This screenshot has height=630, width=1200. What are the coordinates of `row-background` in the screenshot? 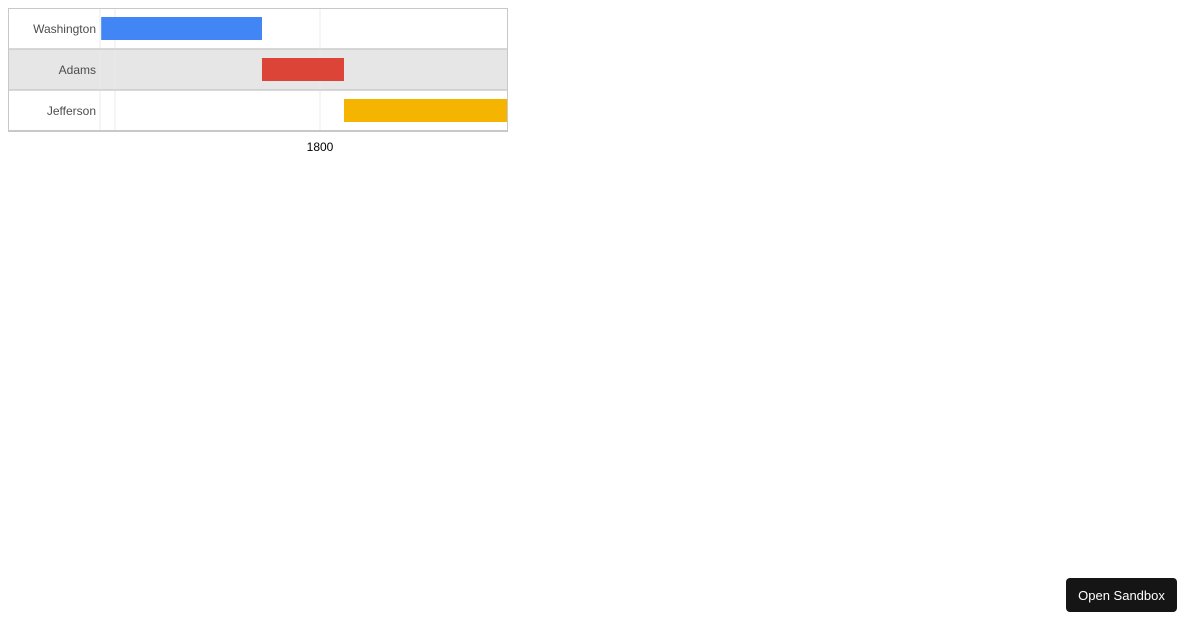 It's located at (258, 69).